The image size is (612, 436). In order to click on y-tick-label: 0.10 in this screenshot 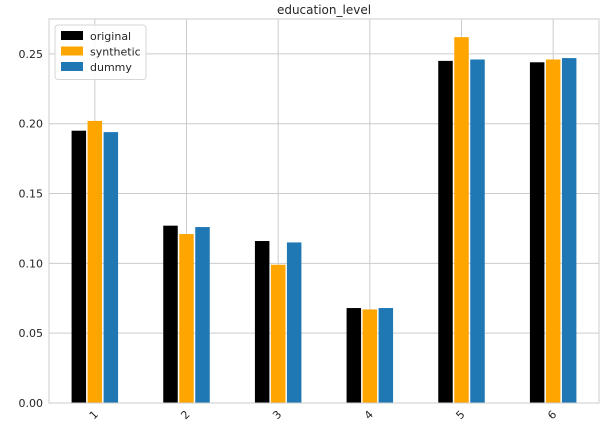, I will do `click(31, 263)`.